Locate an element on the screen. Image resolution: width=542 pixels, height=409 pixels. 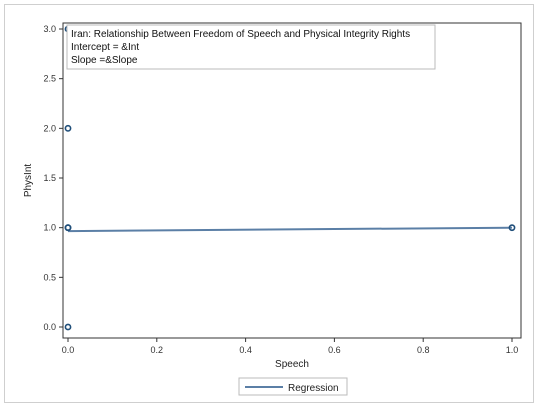
x-tick-label: 0.4 is located at coordinates (245, 350).